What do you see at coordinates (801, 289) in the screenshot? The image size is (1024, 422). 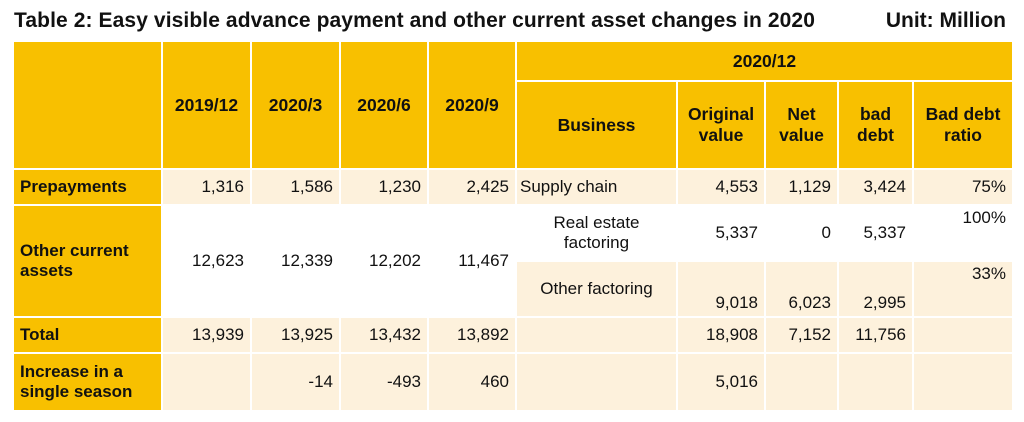 I see `cell-other-factoring-net: 6,023` at bounding box center [801, 289].